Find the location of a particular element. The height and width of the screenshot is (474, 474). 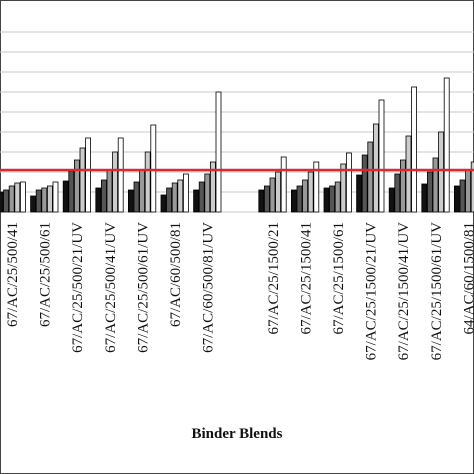

x-tick-label: 67/AC/25/1500/21 is located at coordinates (274, 278).